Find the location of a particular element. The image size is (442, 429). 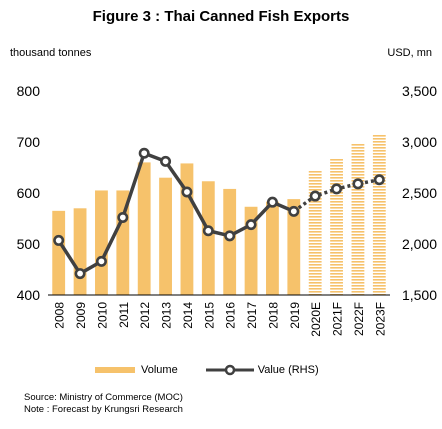

right-axis-unit: USD, mn is located at coordinates (409, 53).